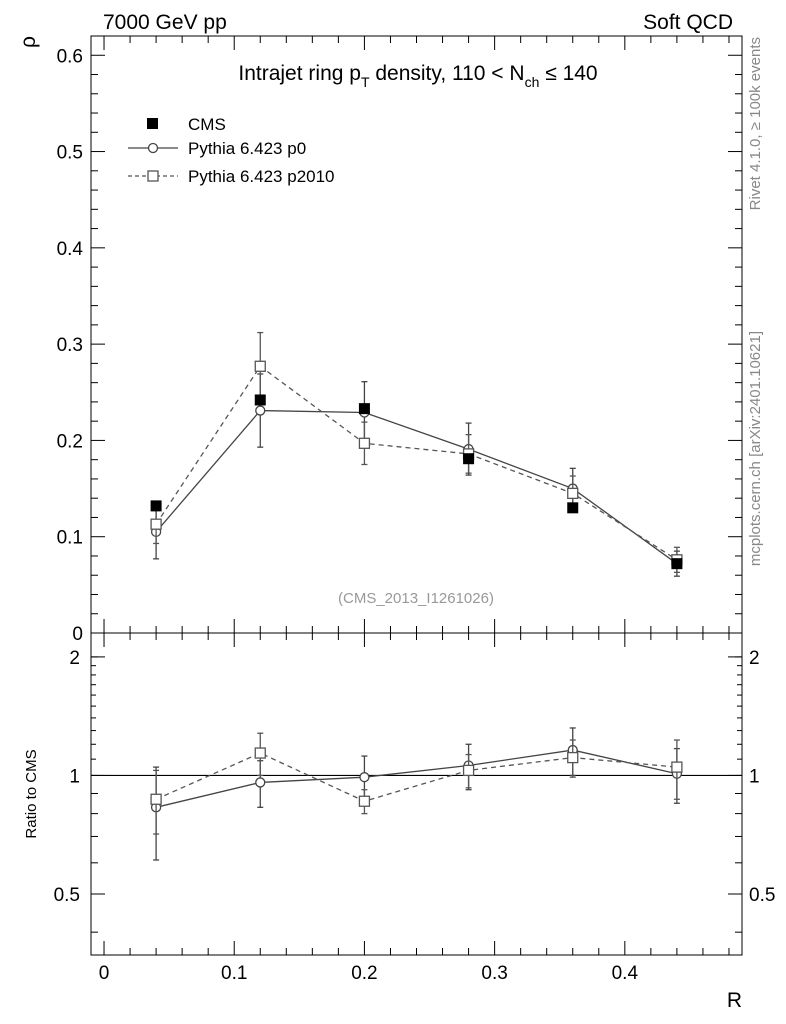 The image size is (786, 1024). What do you see at coordinates (67, 895) in the screenshot?
I see `ratio-y-tick-label: 0.5` at bounding box center [67, 895].